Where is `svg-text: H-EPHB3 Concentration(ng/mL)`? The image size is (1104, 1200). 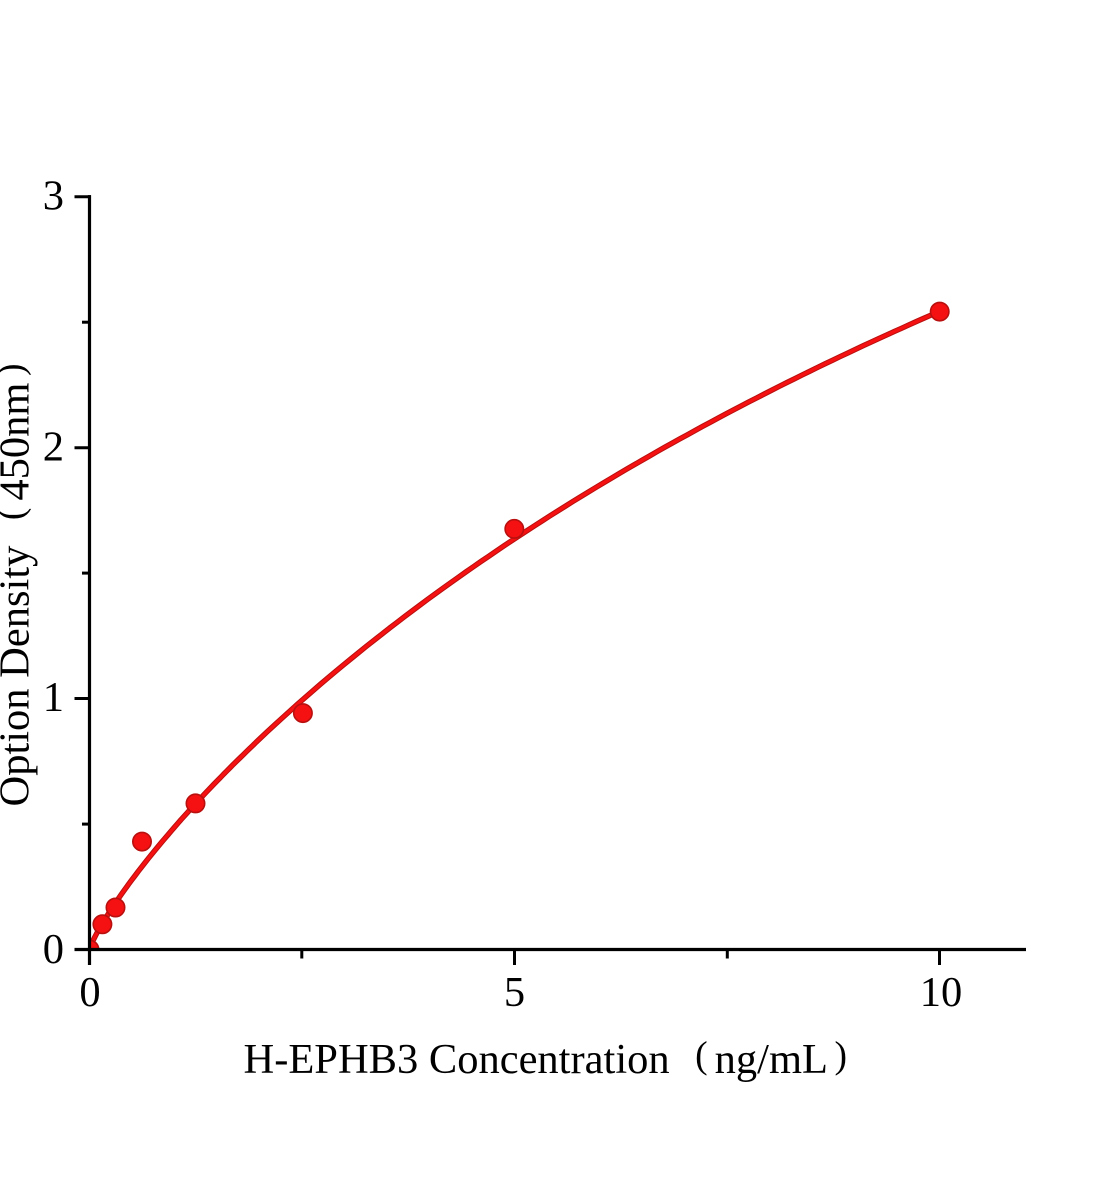
svg-text: H-EPHB3 Concentration(ng/mL) is located at coordinates (545, 1059).